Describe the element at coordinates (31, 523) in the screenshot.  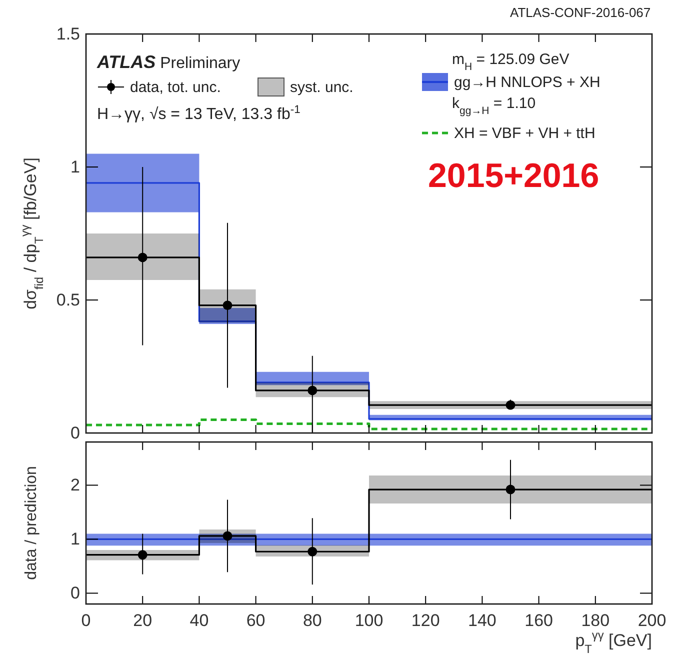
I see `y-axis-title: data / prediction` at that location.